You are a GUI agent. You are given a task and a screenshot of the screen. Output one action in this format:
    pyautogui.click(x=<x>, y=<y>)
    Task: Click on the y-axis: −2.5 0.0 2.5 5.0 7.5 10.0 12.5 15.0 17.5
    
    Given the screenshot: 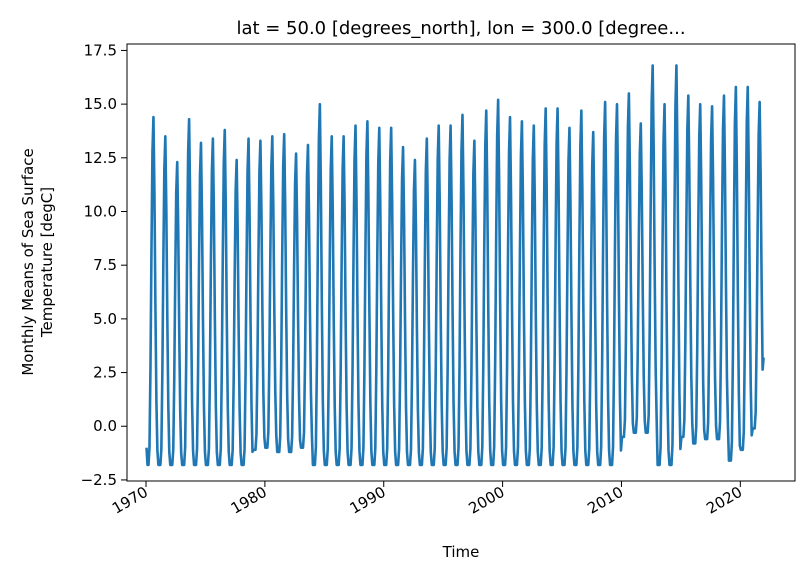 What is the action you would take?
    pyautogui.click(x=104, y=265)
    